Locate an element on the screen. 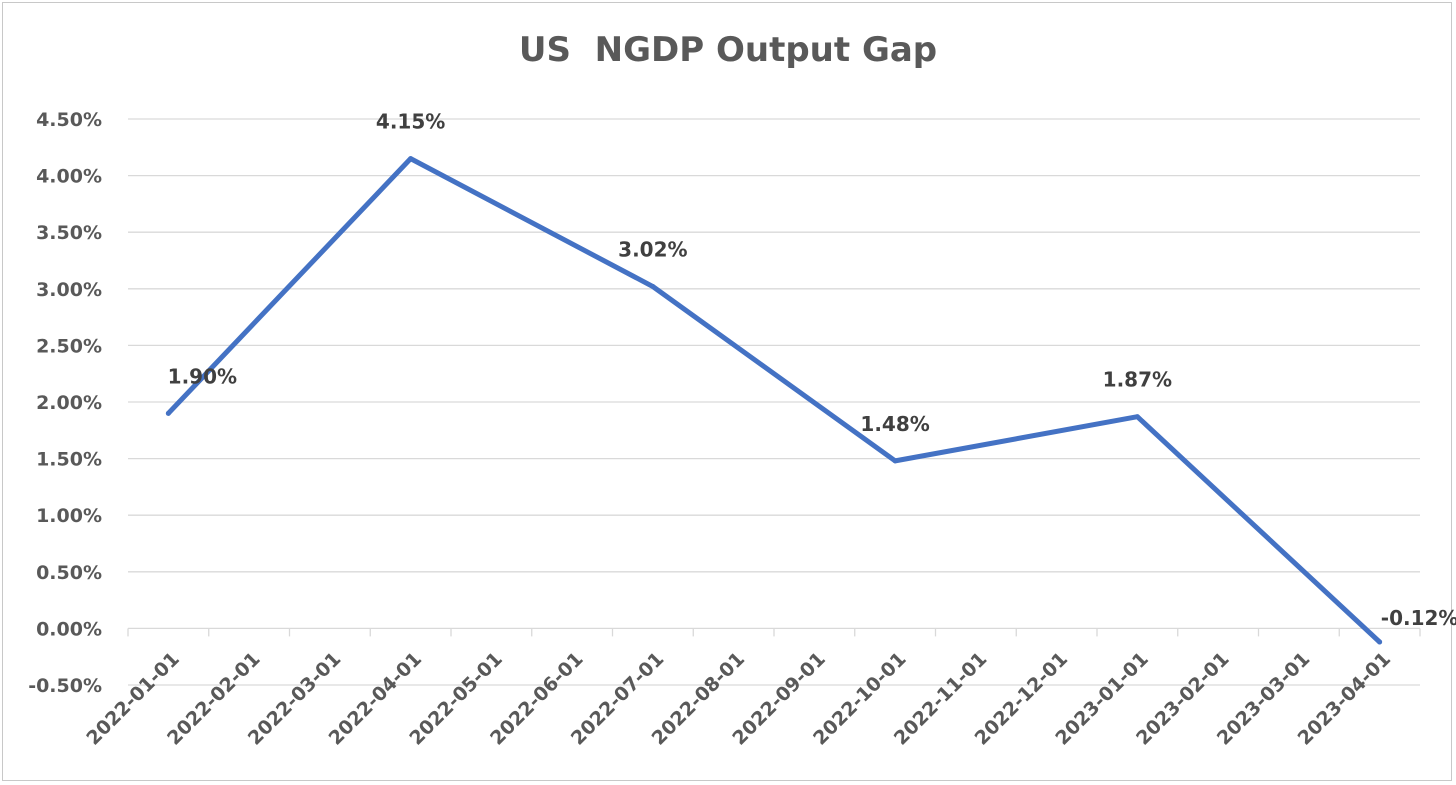  y-tick-label: 0.00% is located at coordinates (69, 629).